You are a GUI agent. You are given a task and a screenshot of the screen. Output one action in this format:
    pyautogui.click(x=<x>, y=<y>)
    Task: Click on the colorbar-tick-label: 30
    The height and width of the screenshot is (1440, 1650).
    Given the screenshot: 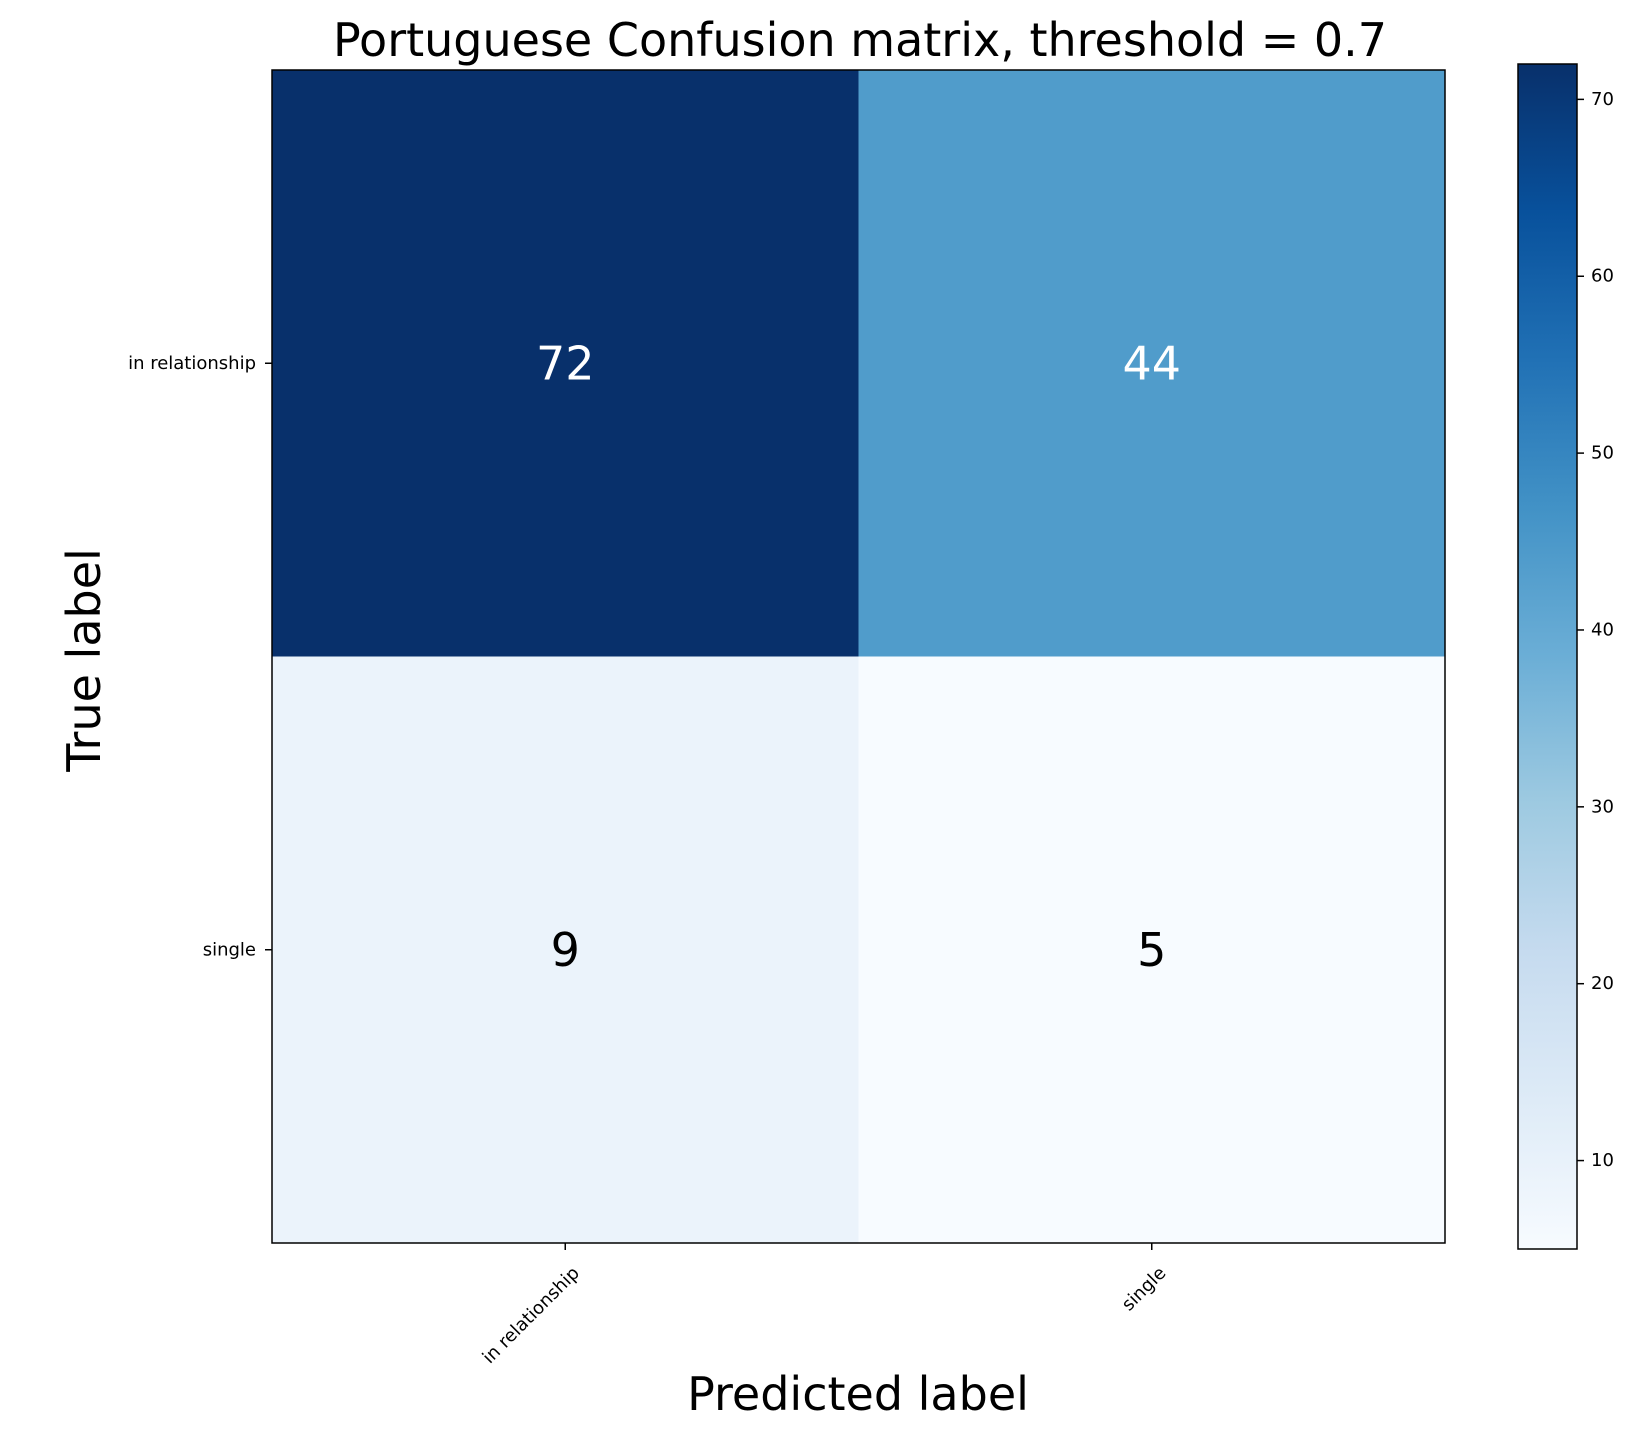 What is the action you would take?
    pyautogui.click(x=1602, y=806)
    